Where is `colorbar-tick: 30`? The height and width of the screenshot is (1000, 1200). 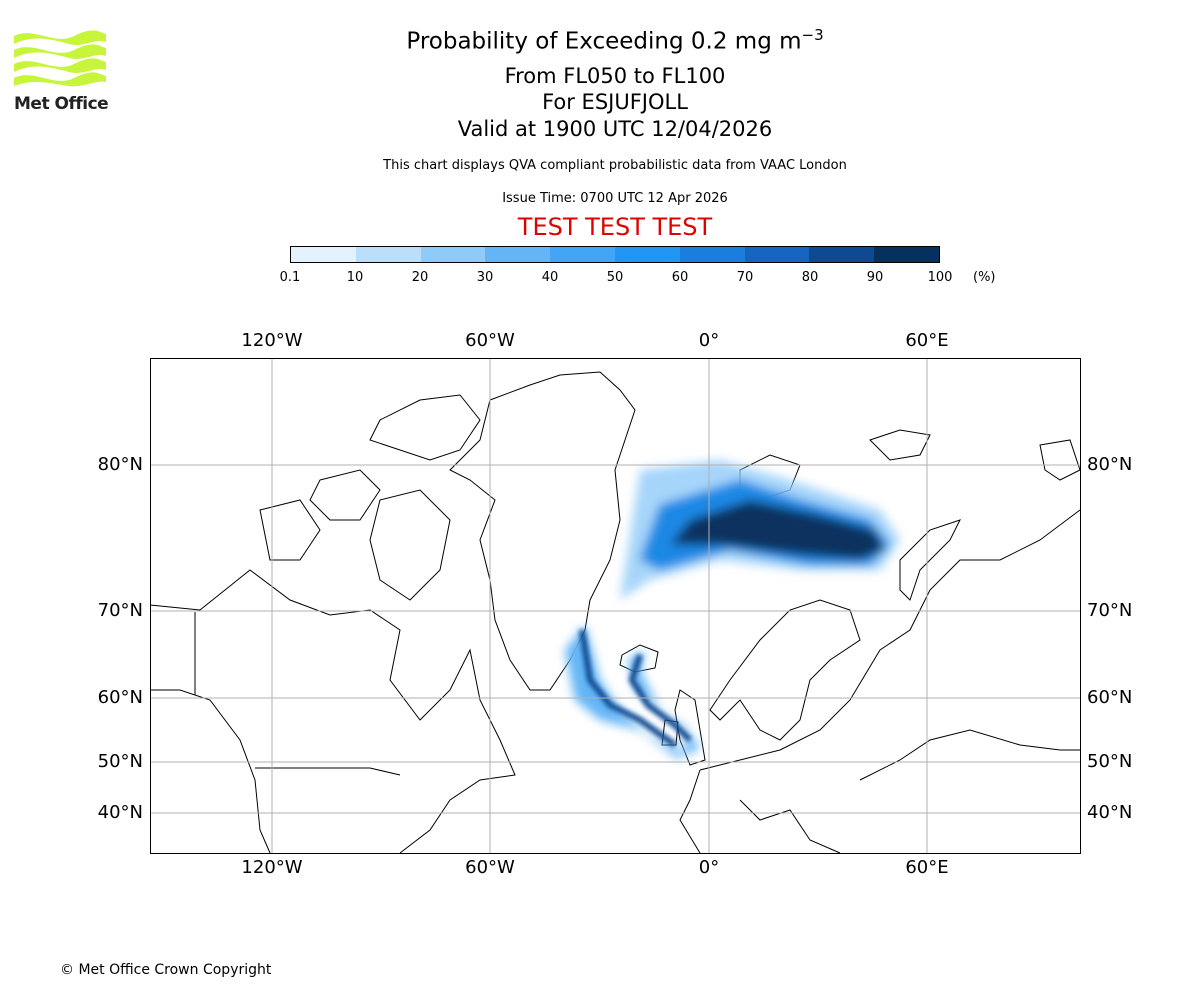 colorbar-tick: 30 is located at coordinates (485, 277).